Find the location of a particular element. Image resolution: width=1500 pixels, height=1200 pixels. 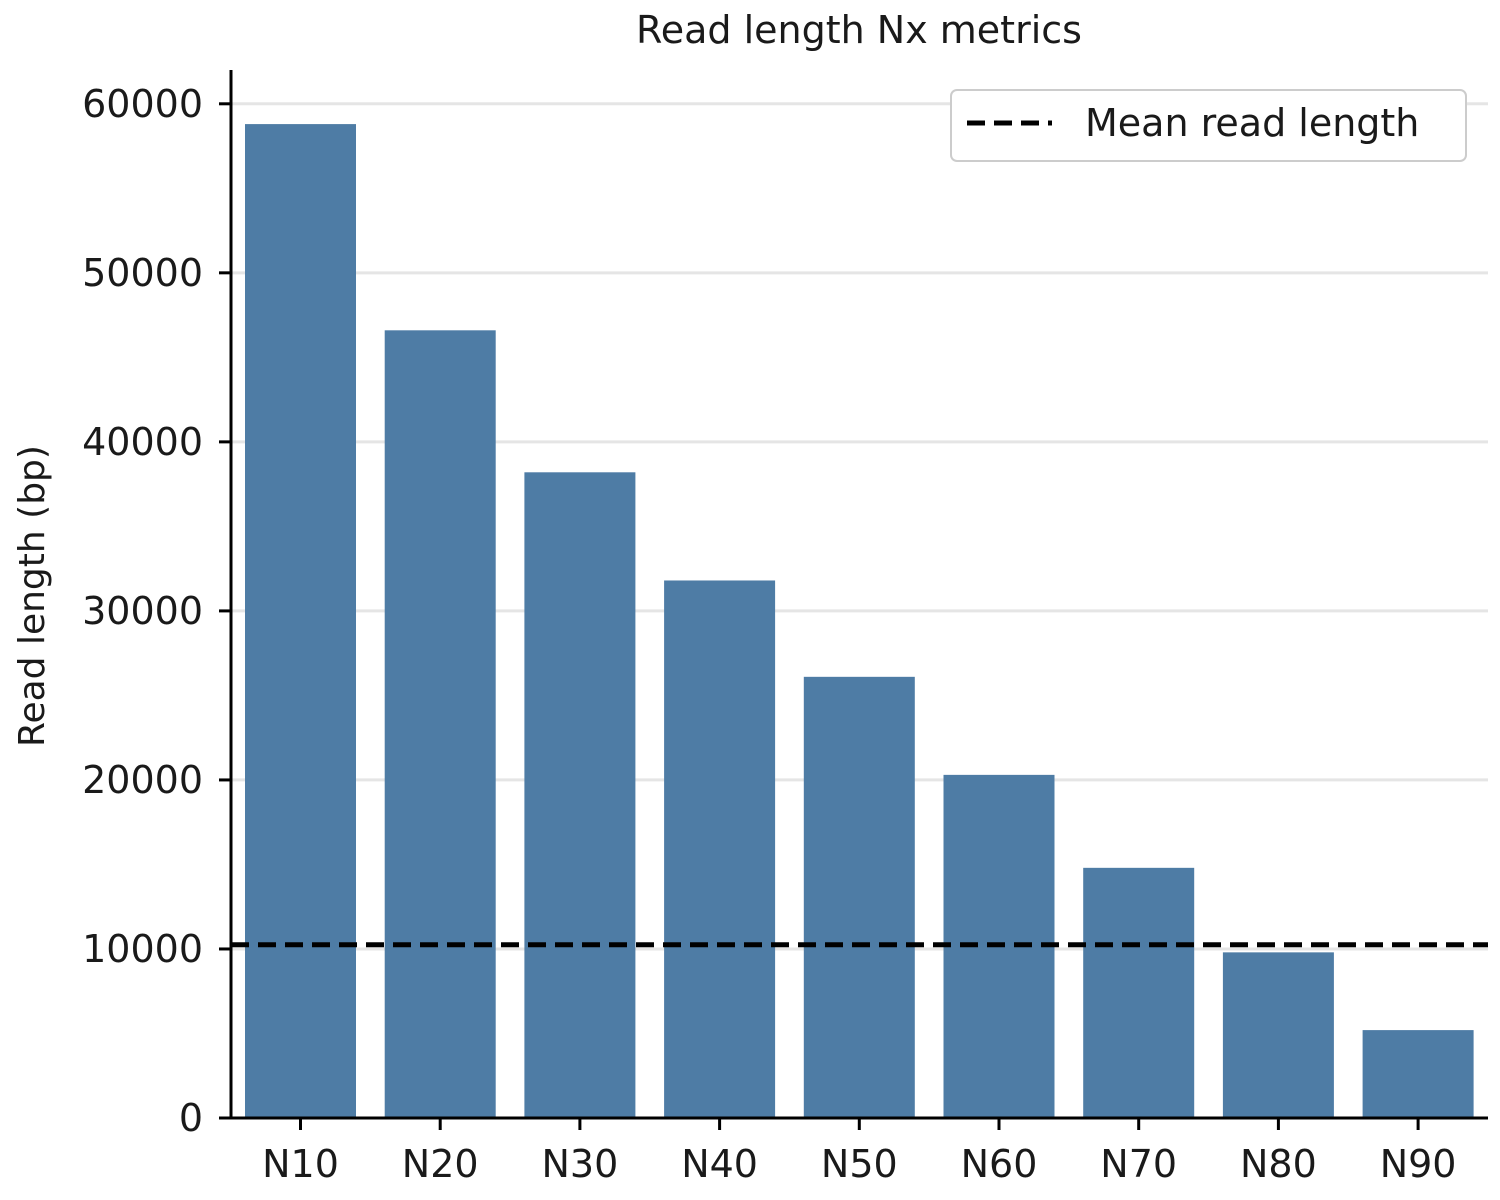

legend-box is located at coordinates (1208, 125).